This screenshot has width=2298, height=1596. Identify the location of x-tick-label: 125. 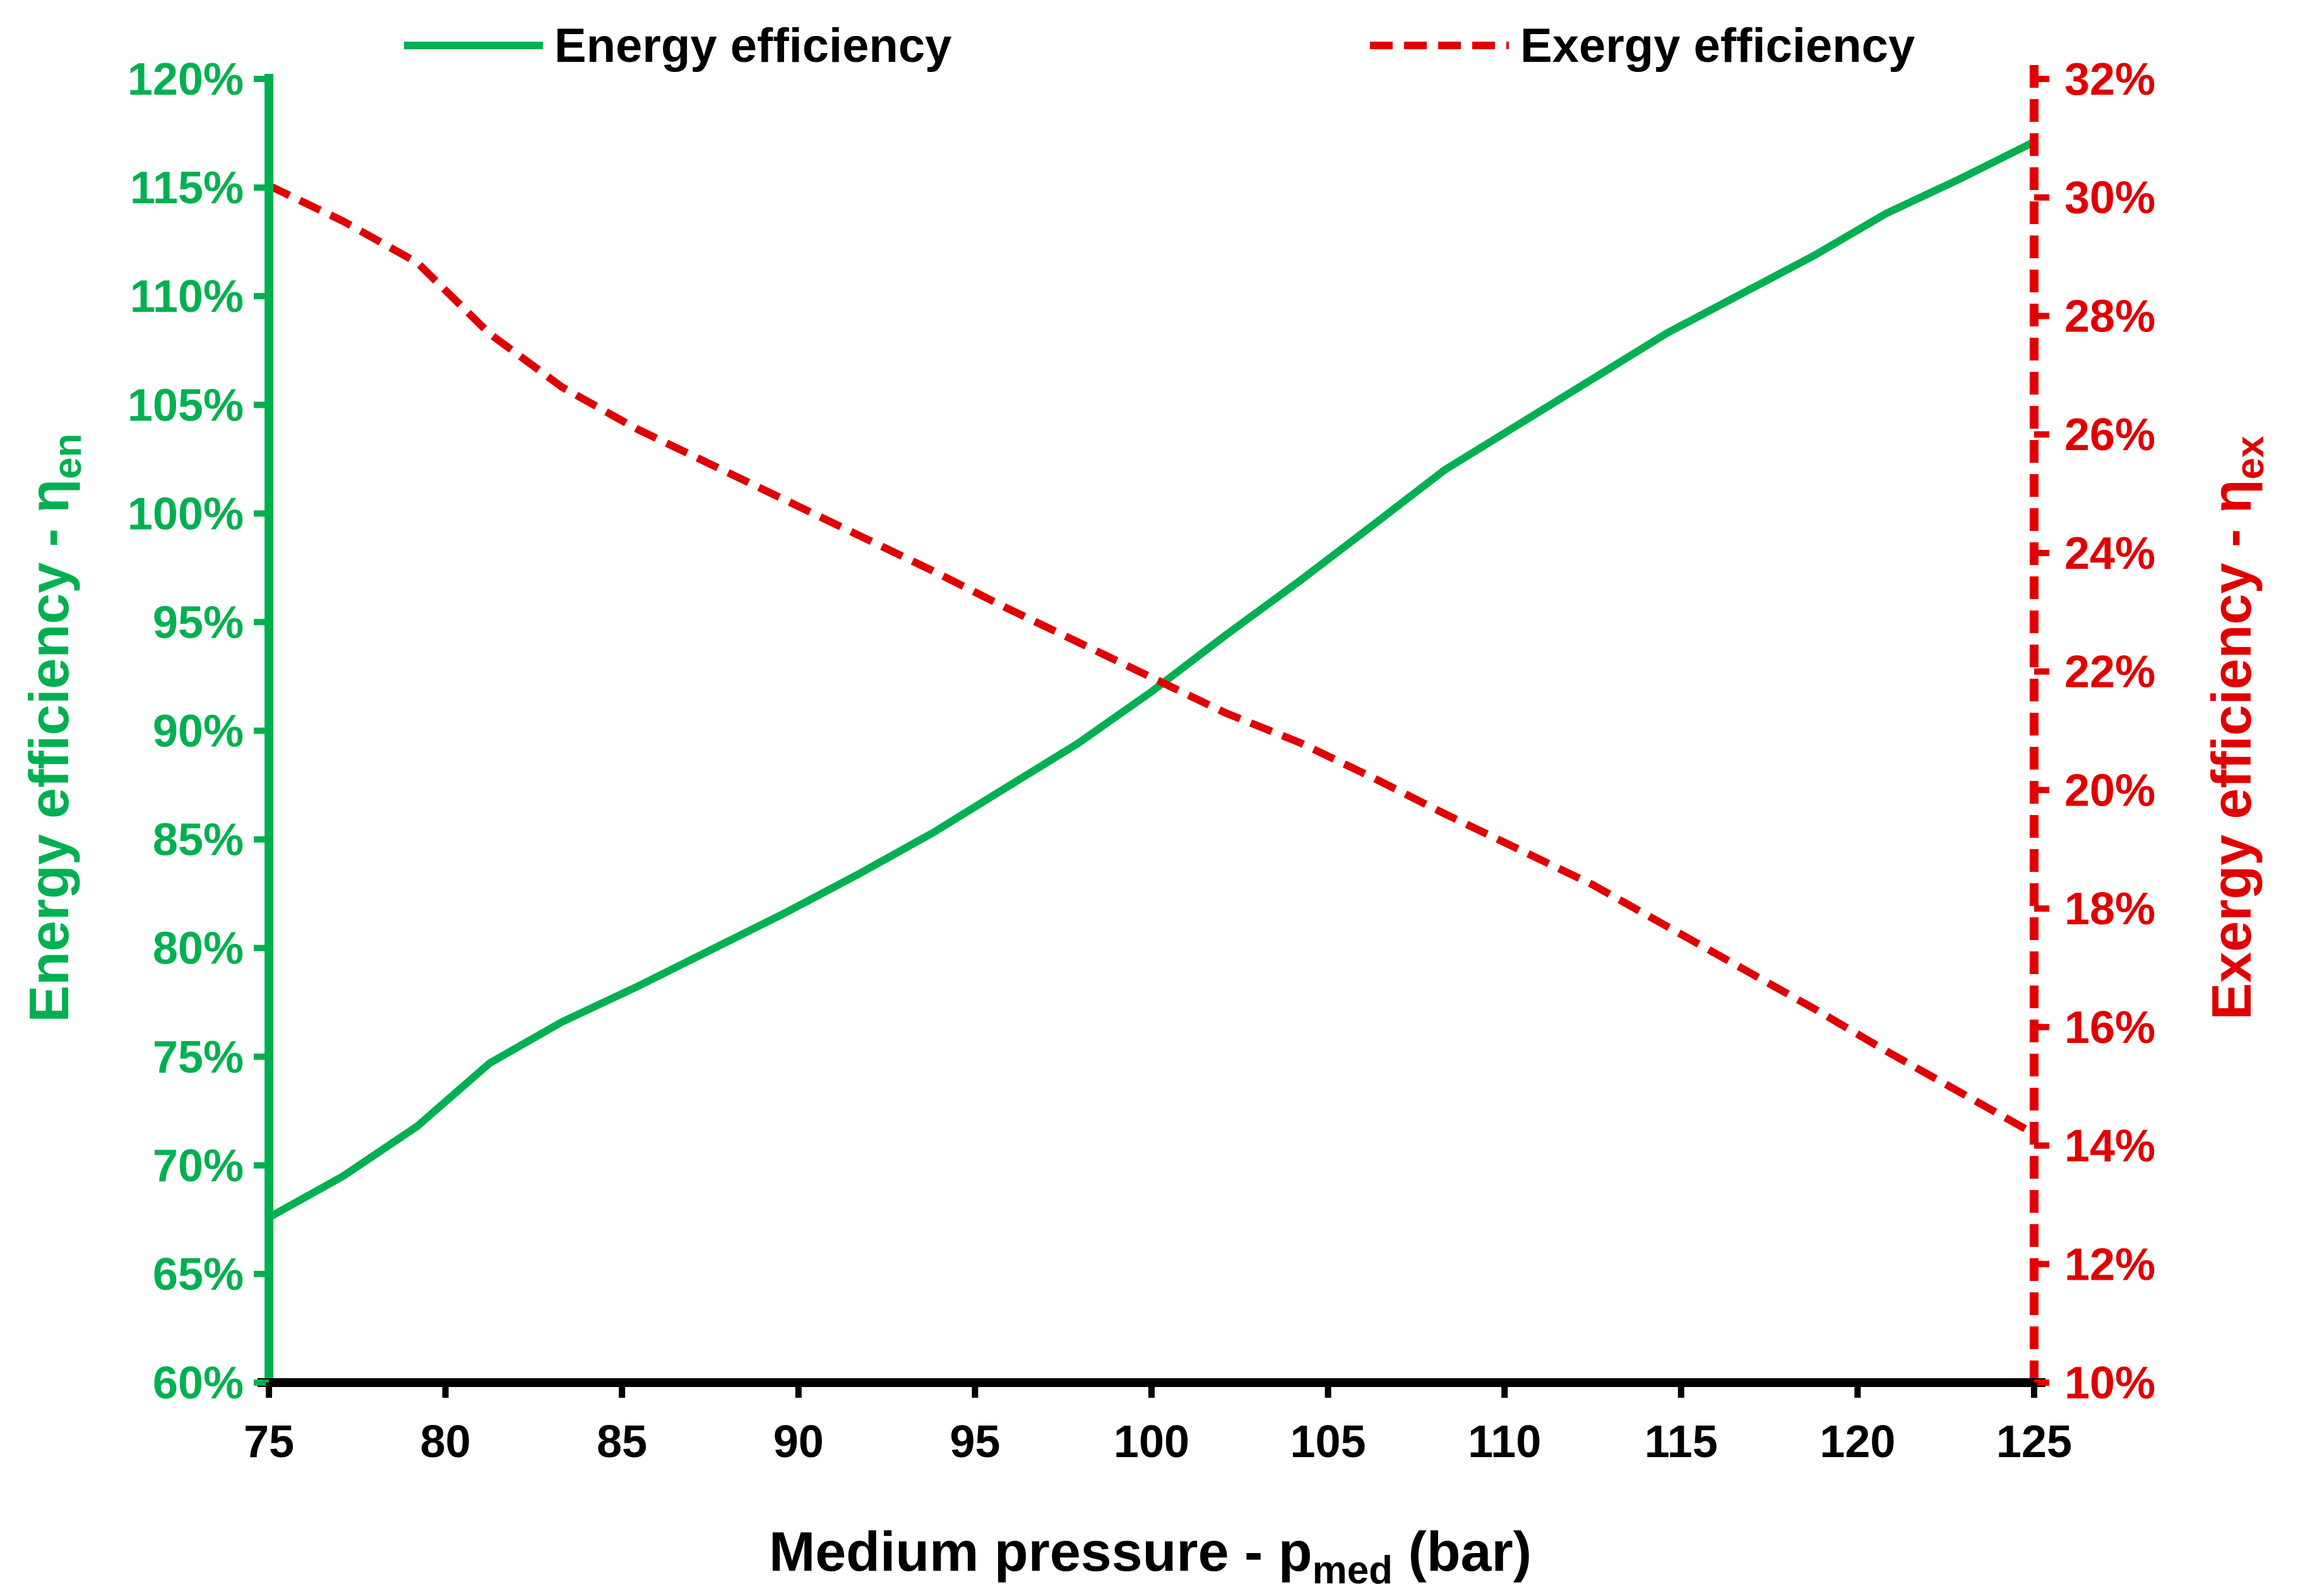
(2034, 1442).